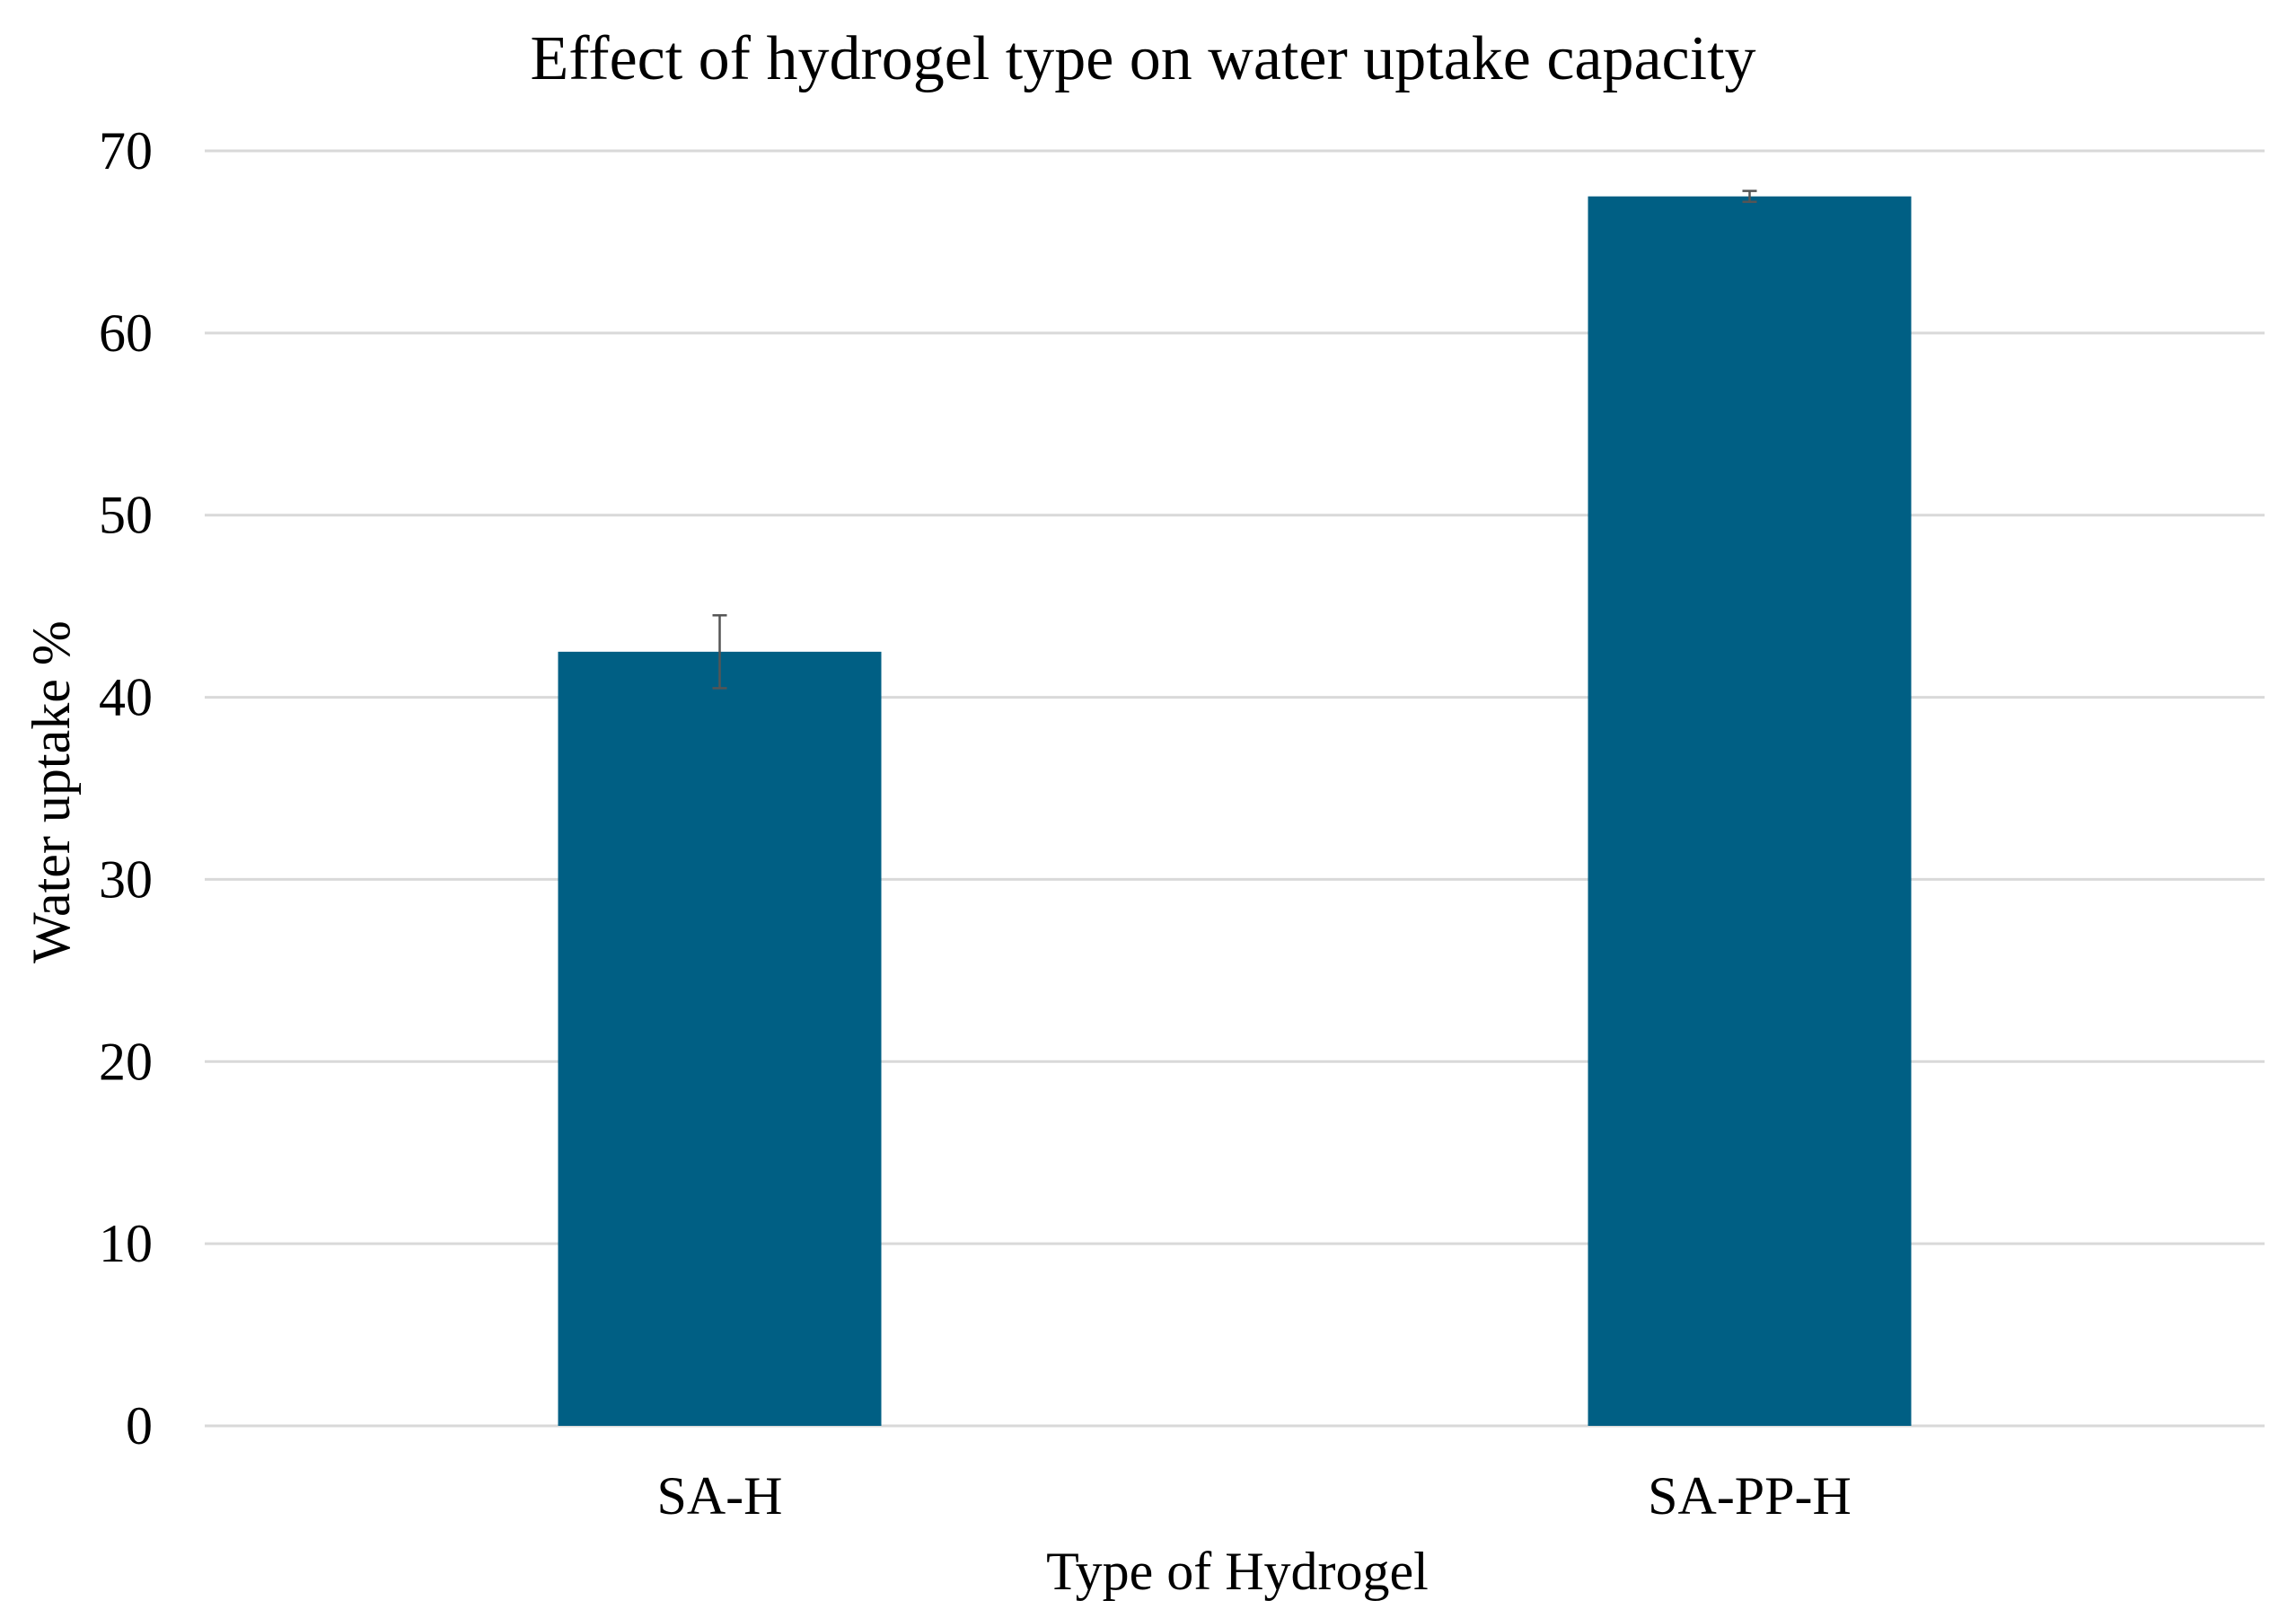  What do you see at coordinates (126, 150) in the screenshot?
I see `y-tick-label: 70` at bounding box center [126, 150].